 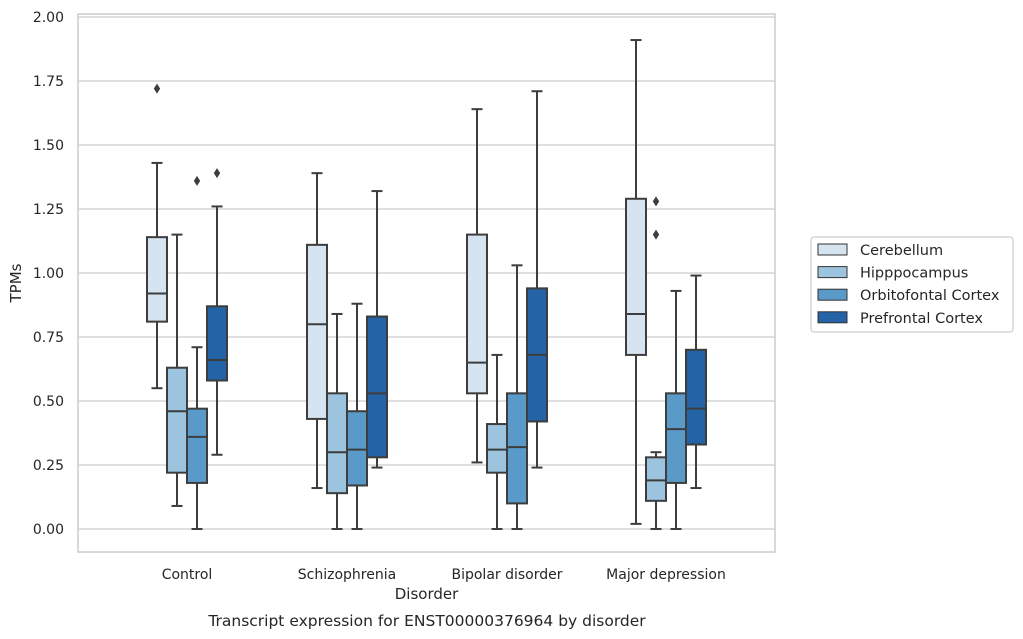 I want to click on x-tick-label: Major depression, so click(x=666, y=575).